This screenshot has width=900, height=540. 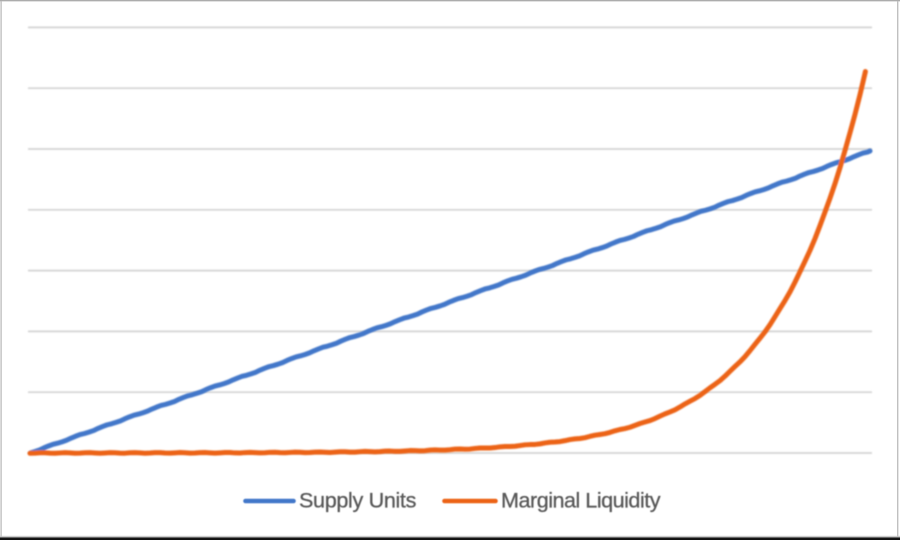 What do you see at coordinates (358, 500) in the screenshot?
I see `svg-text: Supply Units` at bounding box center [358, 500].